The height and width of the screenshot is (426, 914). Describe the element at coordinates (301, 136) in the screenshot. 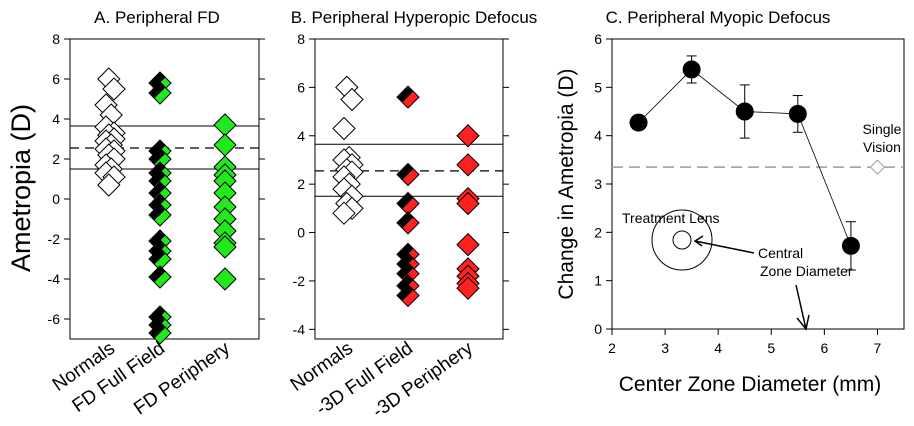

I see `panel-b-ytick-label-4: 4` at that location.